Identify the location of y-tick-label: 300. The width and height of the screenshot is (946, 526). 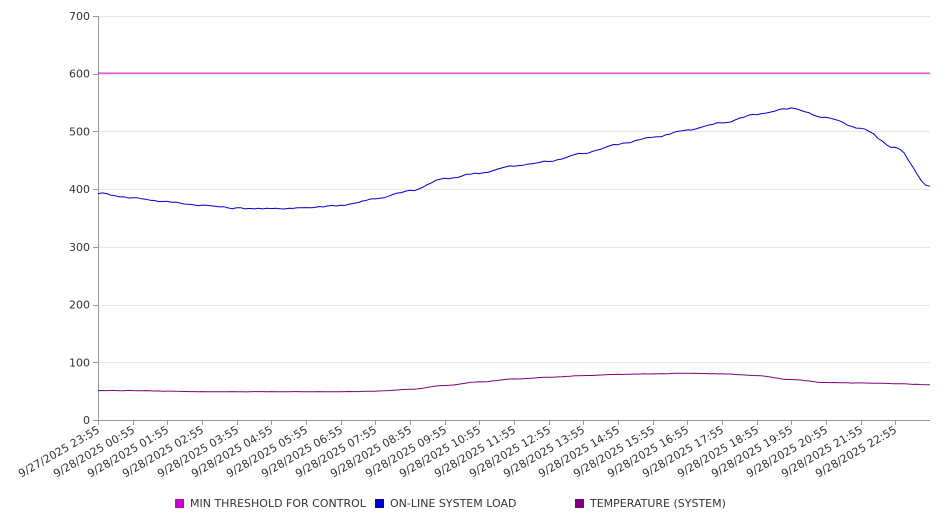
(79, 247).